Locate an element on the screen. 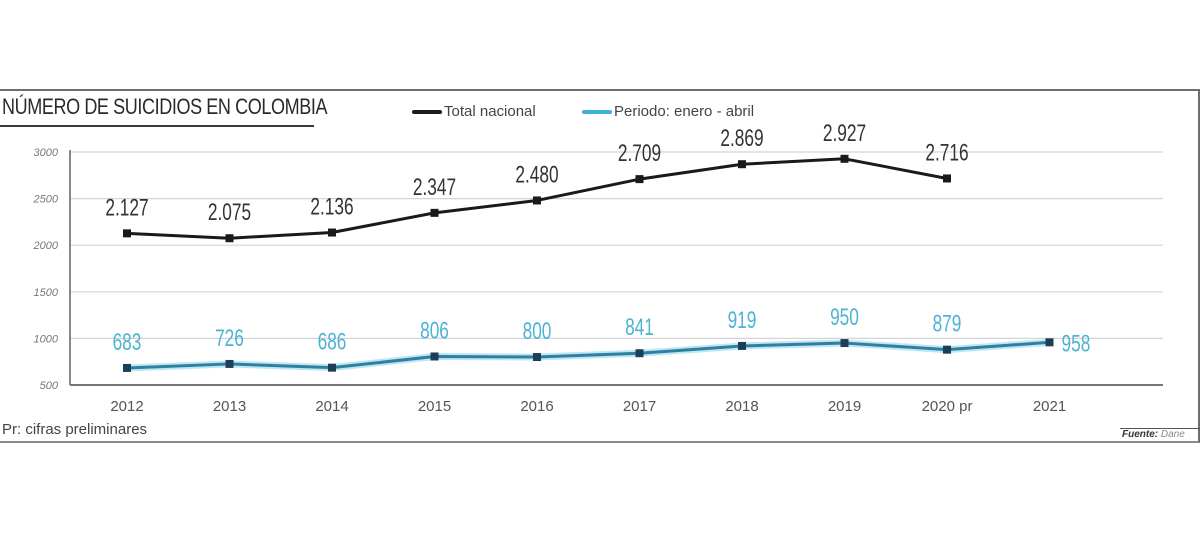 This screenshot has height=535, width=1200. y-tick-label: 500 is located at coordinates (49, 386).